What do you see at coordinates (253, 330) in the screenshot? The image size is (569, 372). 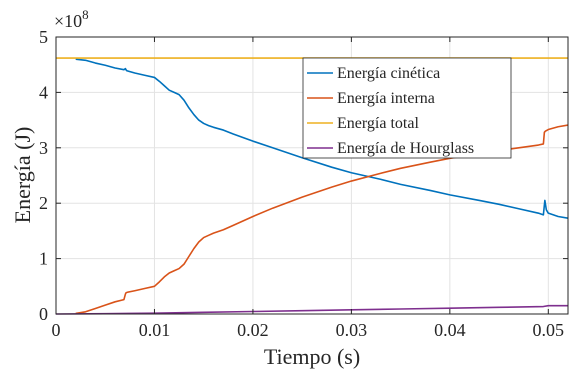 I see `x-tick-label: 0.02` at bounding box center [253, 330].